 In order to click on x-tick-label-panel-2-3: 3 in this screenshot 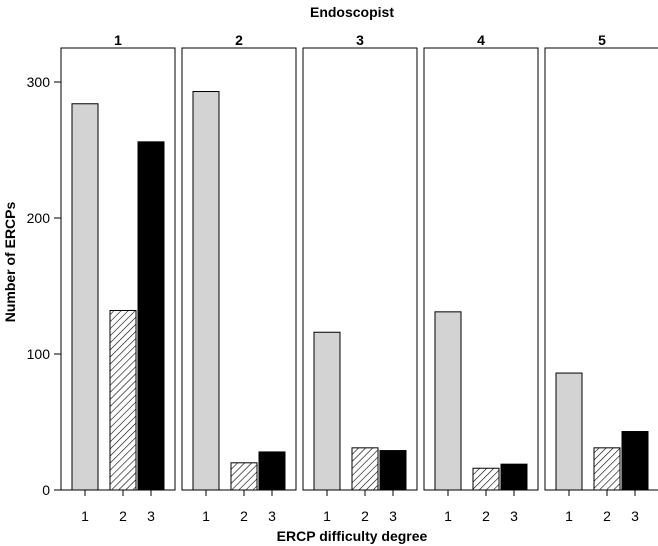, I will do `click(272, 516)`.